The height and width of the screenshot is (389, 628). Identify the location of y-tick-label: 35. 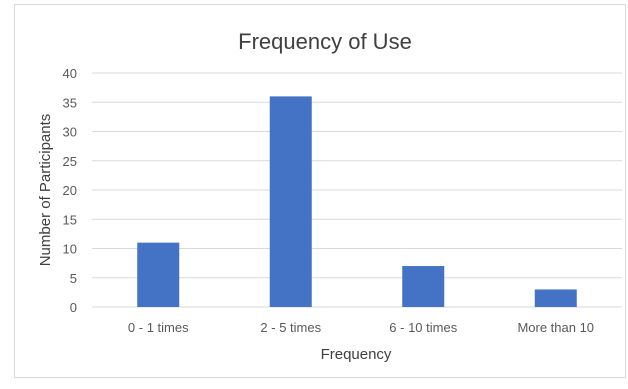
(70, 102).